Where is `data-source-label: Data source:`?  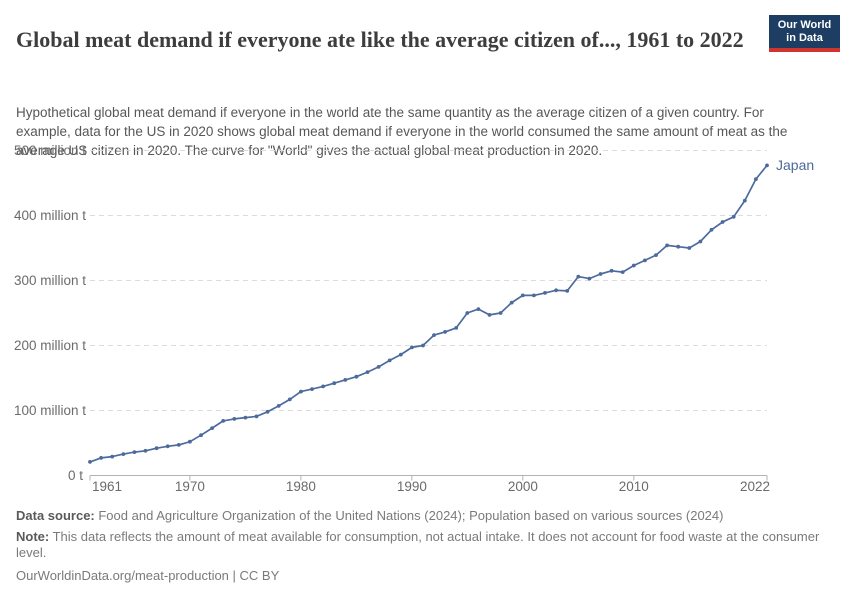
data-source-label: Data source: is located at coordinates (55, 515).